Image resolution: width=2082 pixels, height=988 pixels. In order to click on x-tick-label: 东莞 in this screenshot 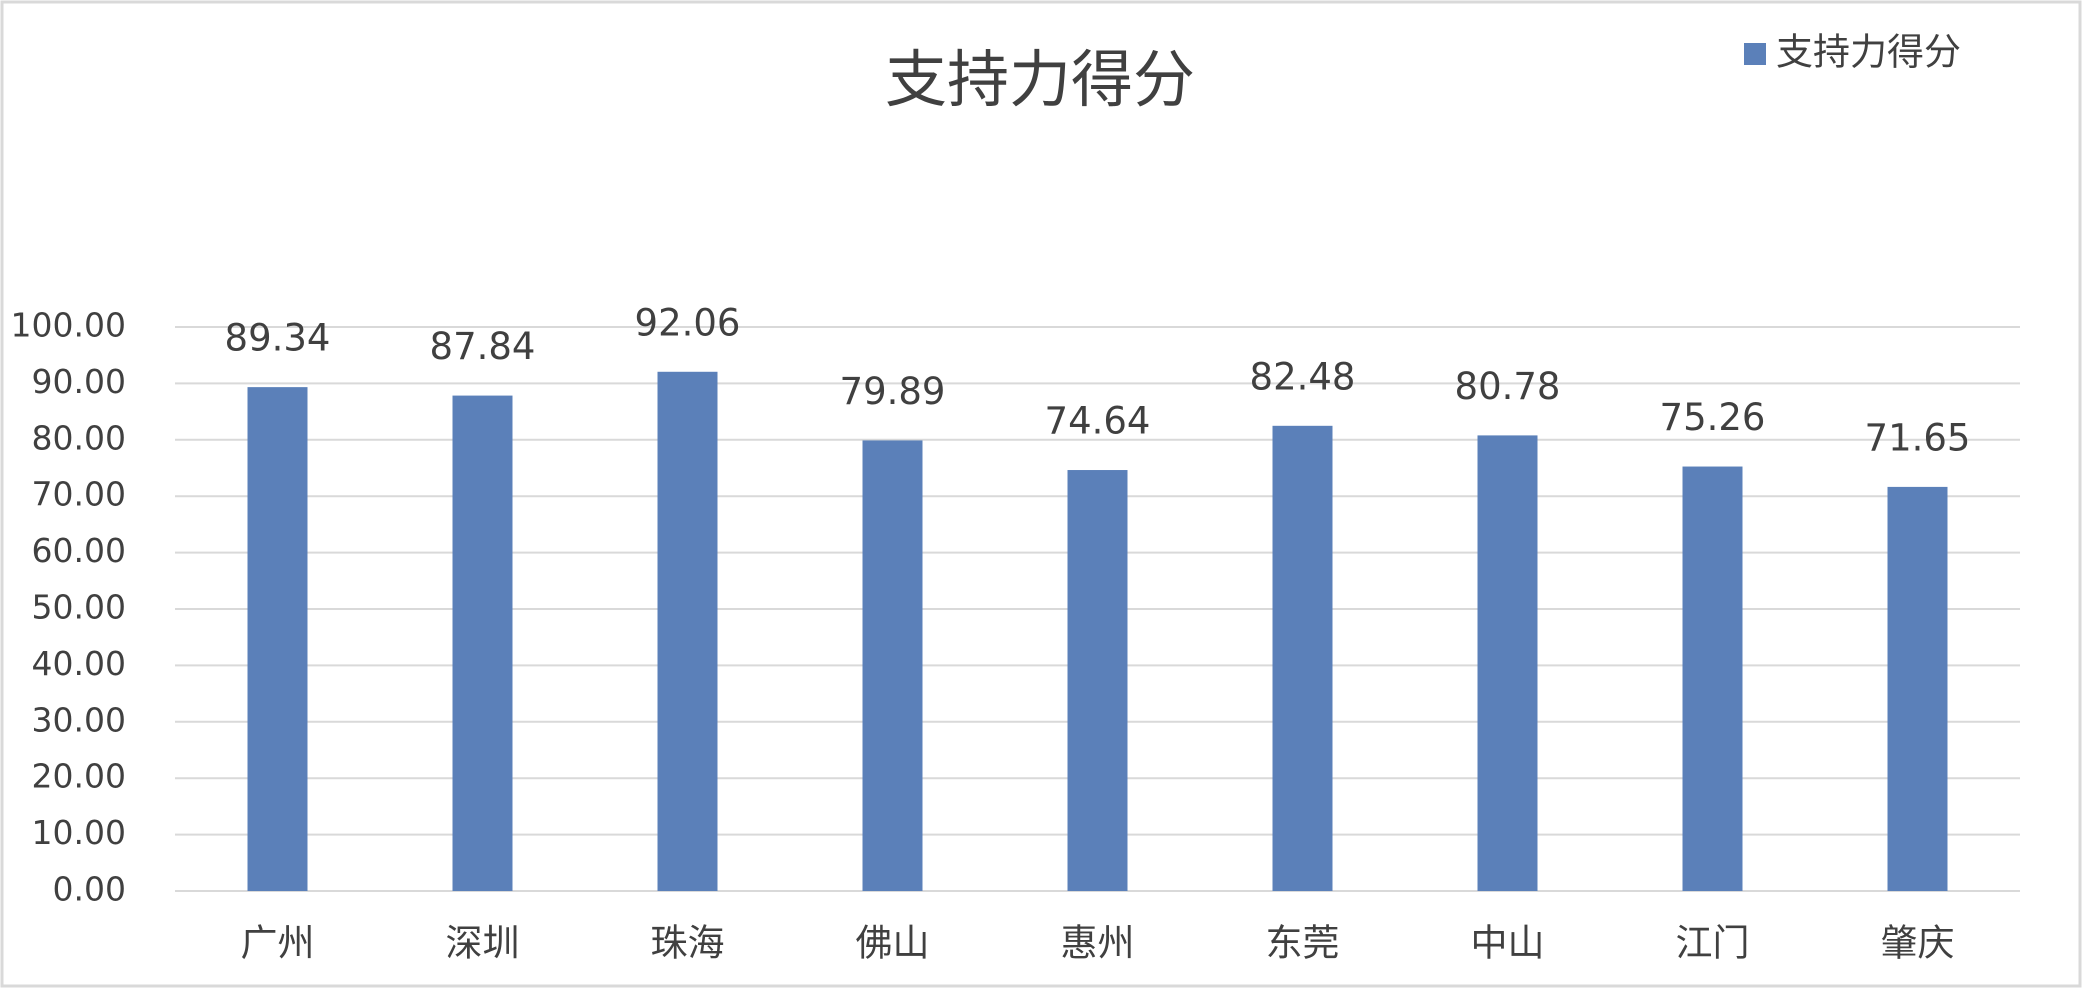, I will do `click(1303, 943)`.